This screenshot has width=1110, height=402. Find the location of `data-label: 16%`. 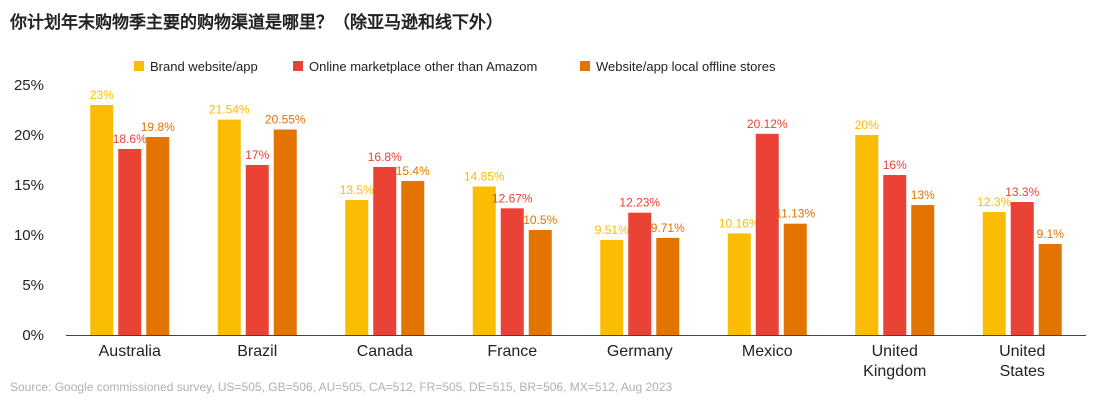

data-label: 16% is located at coordinates (895, 165).